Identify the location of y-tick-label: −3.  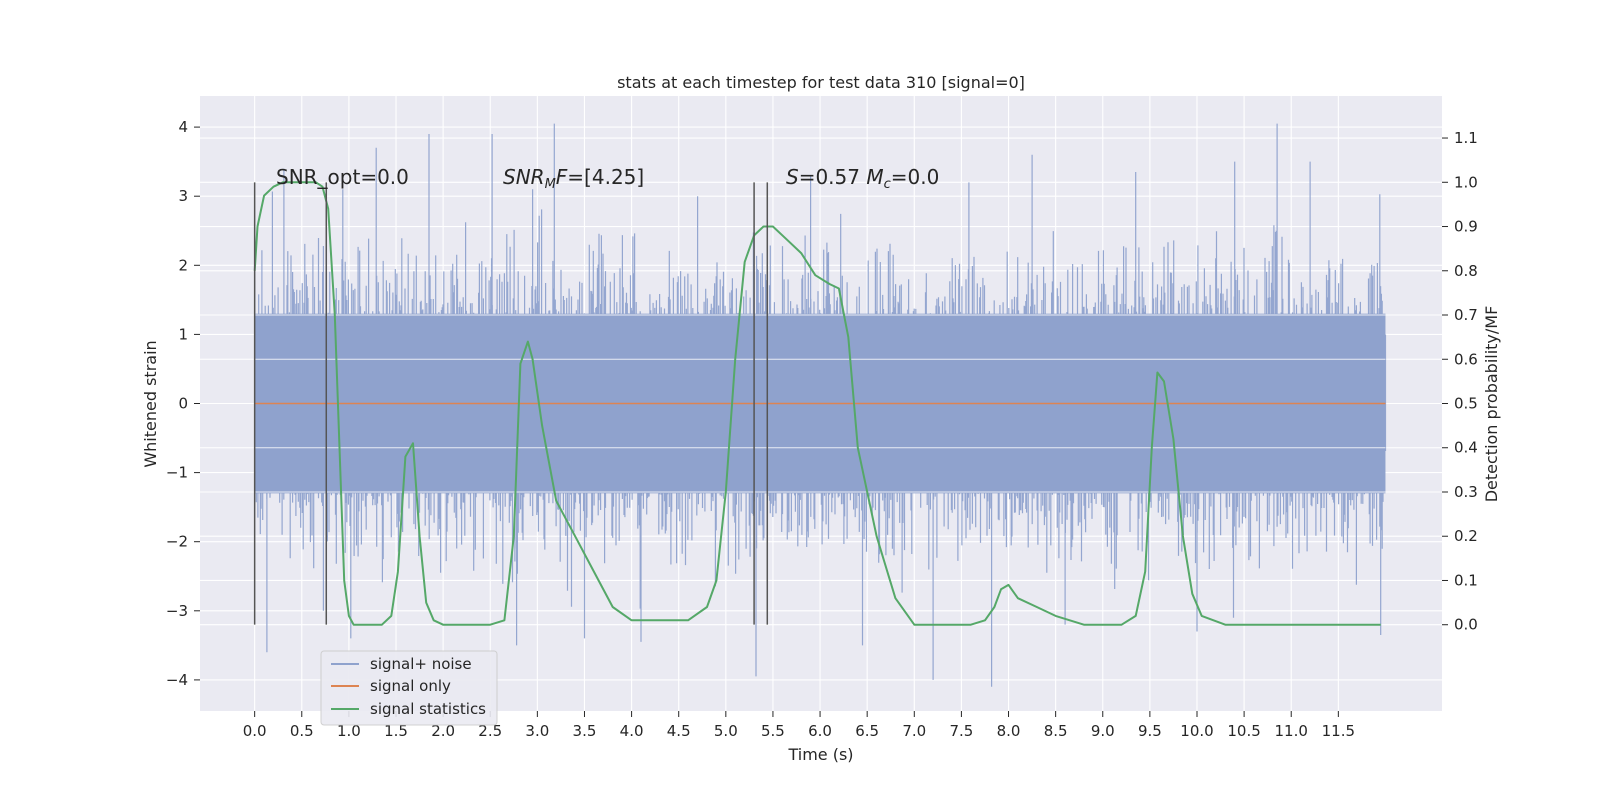
(177, 611).